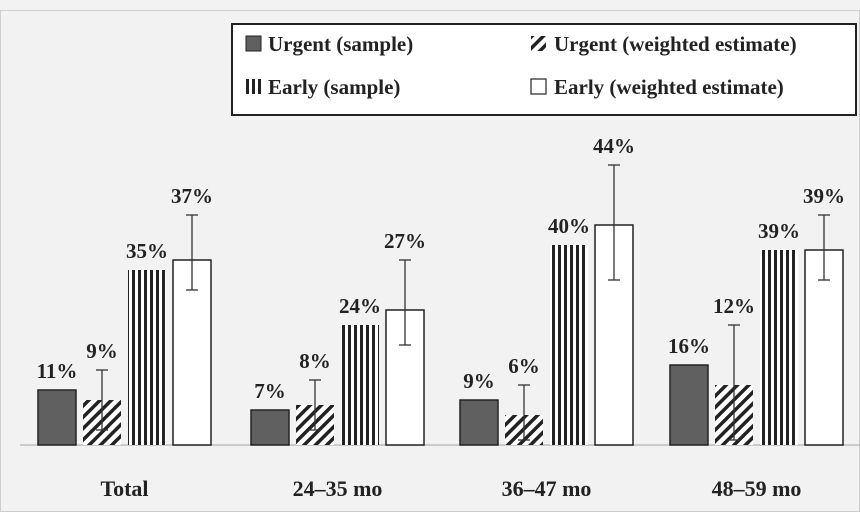 The height and width of the screenshot is (512, 860). Describe the element at coordinates (675, 44) in the screenshot. I see `legend-label-urgent-weighted: Urgent (weighted estimate)` at that location.